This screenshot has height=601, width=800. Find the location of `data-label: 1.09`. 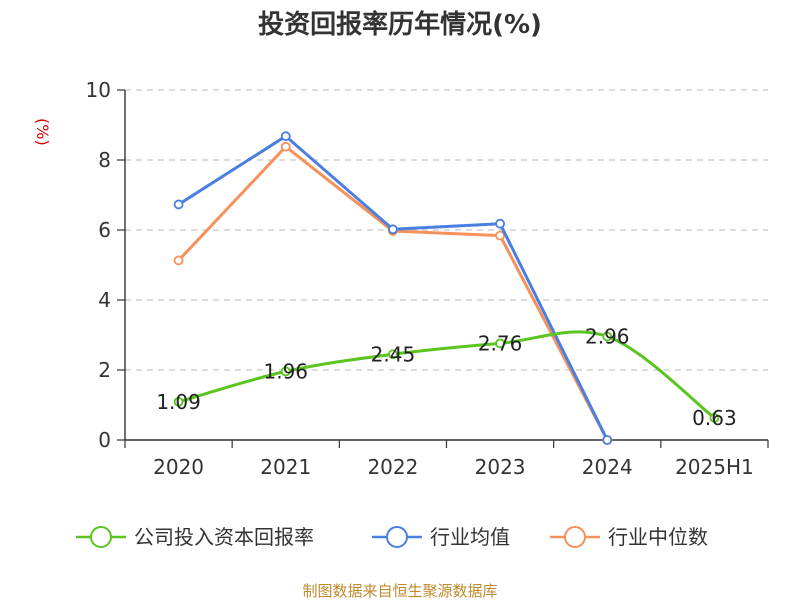

data-label: 1.09 is located at coordinates (178, 402).